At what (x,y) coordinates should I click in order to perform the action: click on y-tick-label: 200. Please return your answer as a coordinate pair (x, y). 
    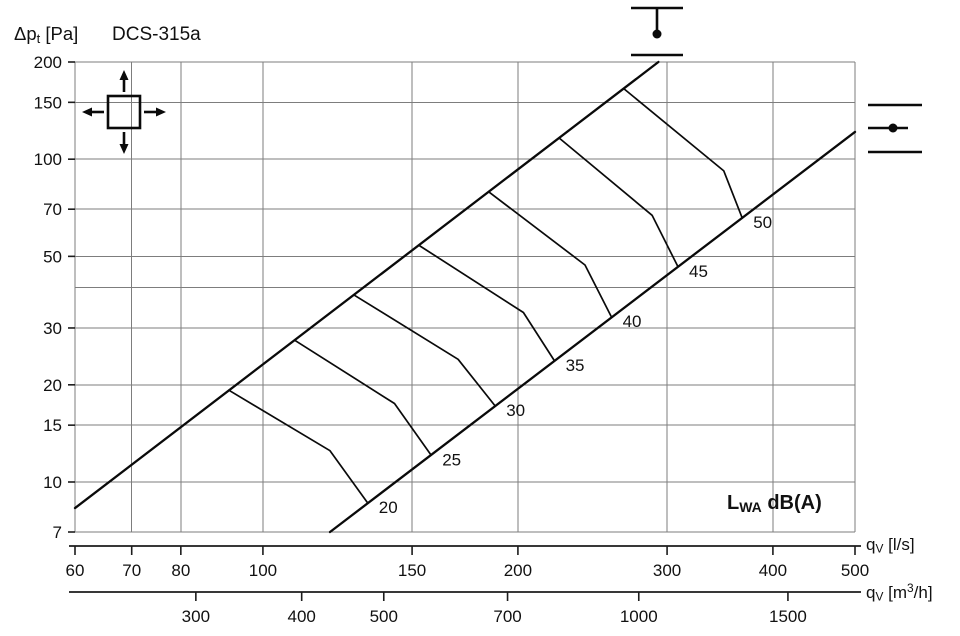
    Looking at the image, I should click on (48, 62).